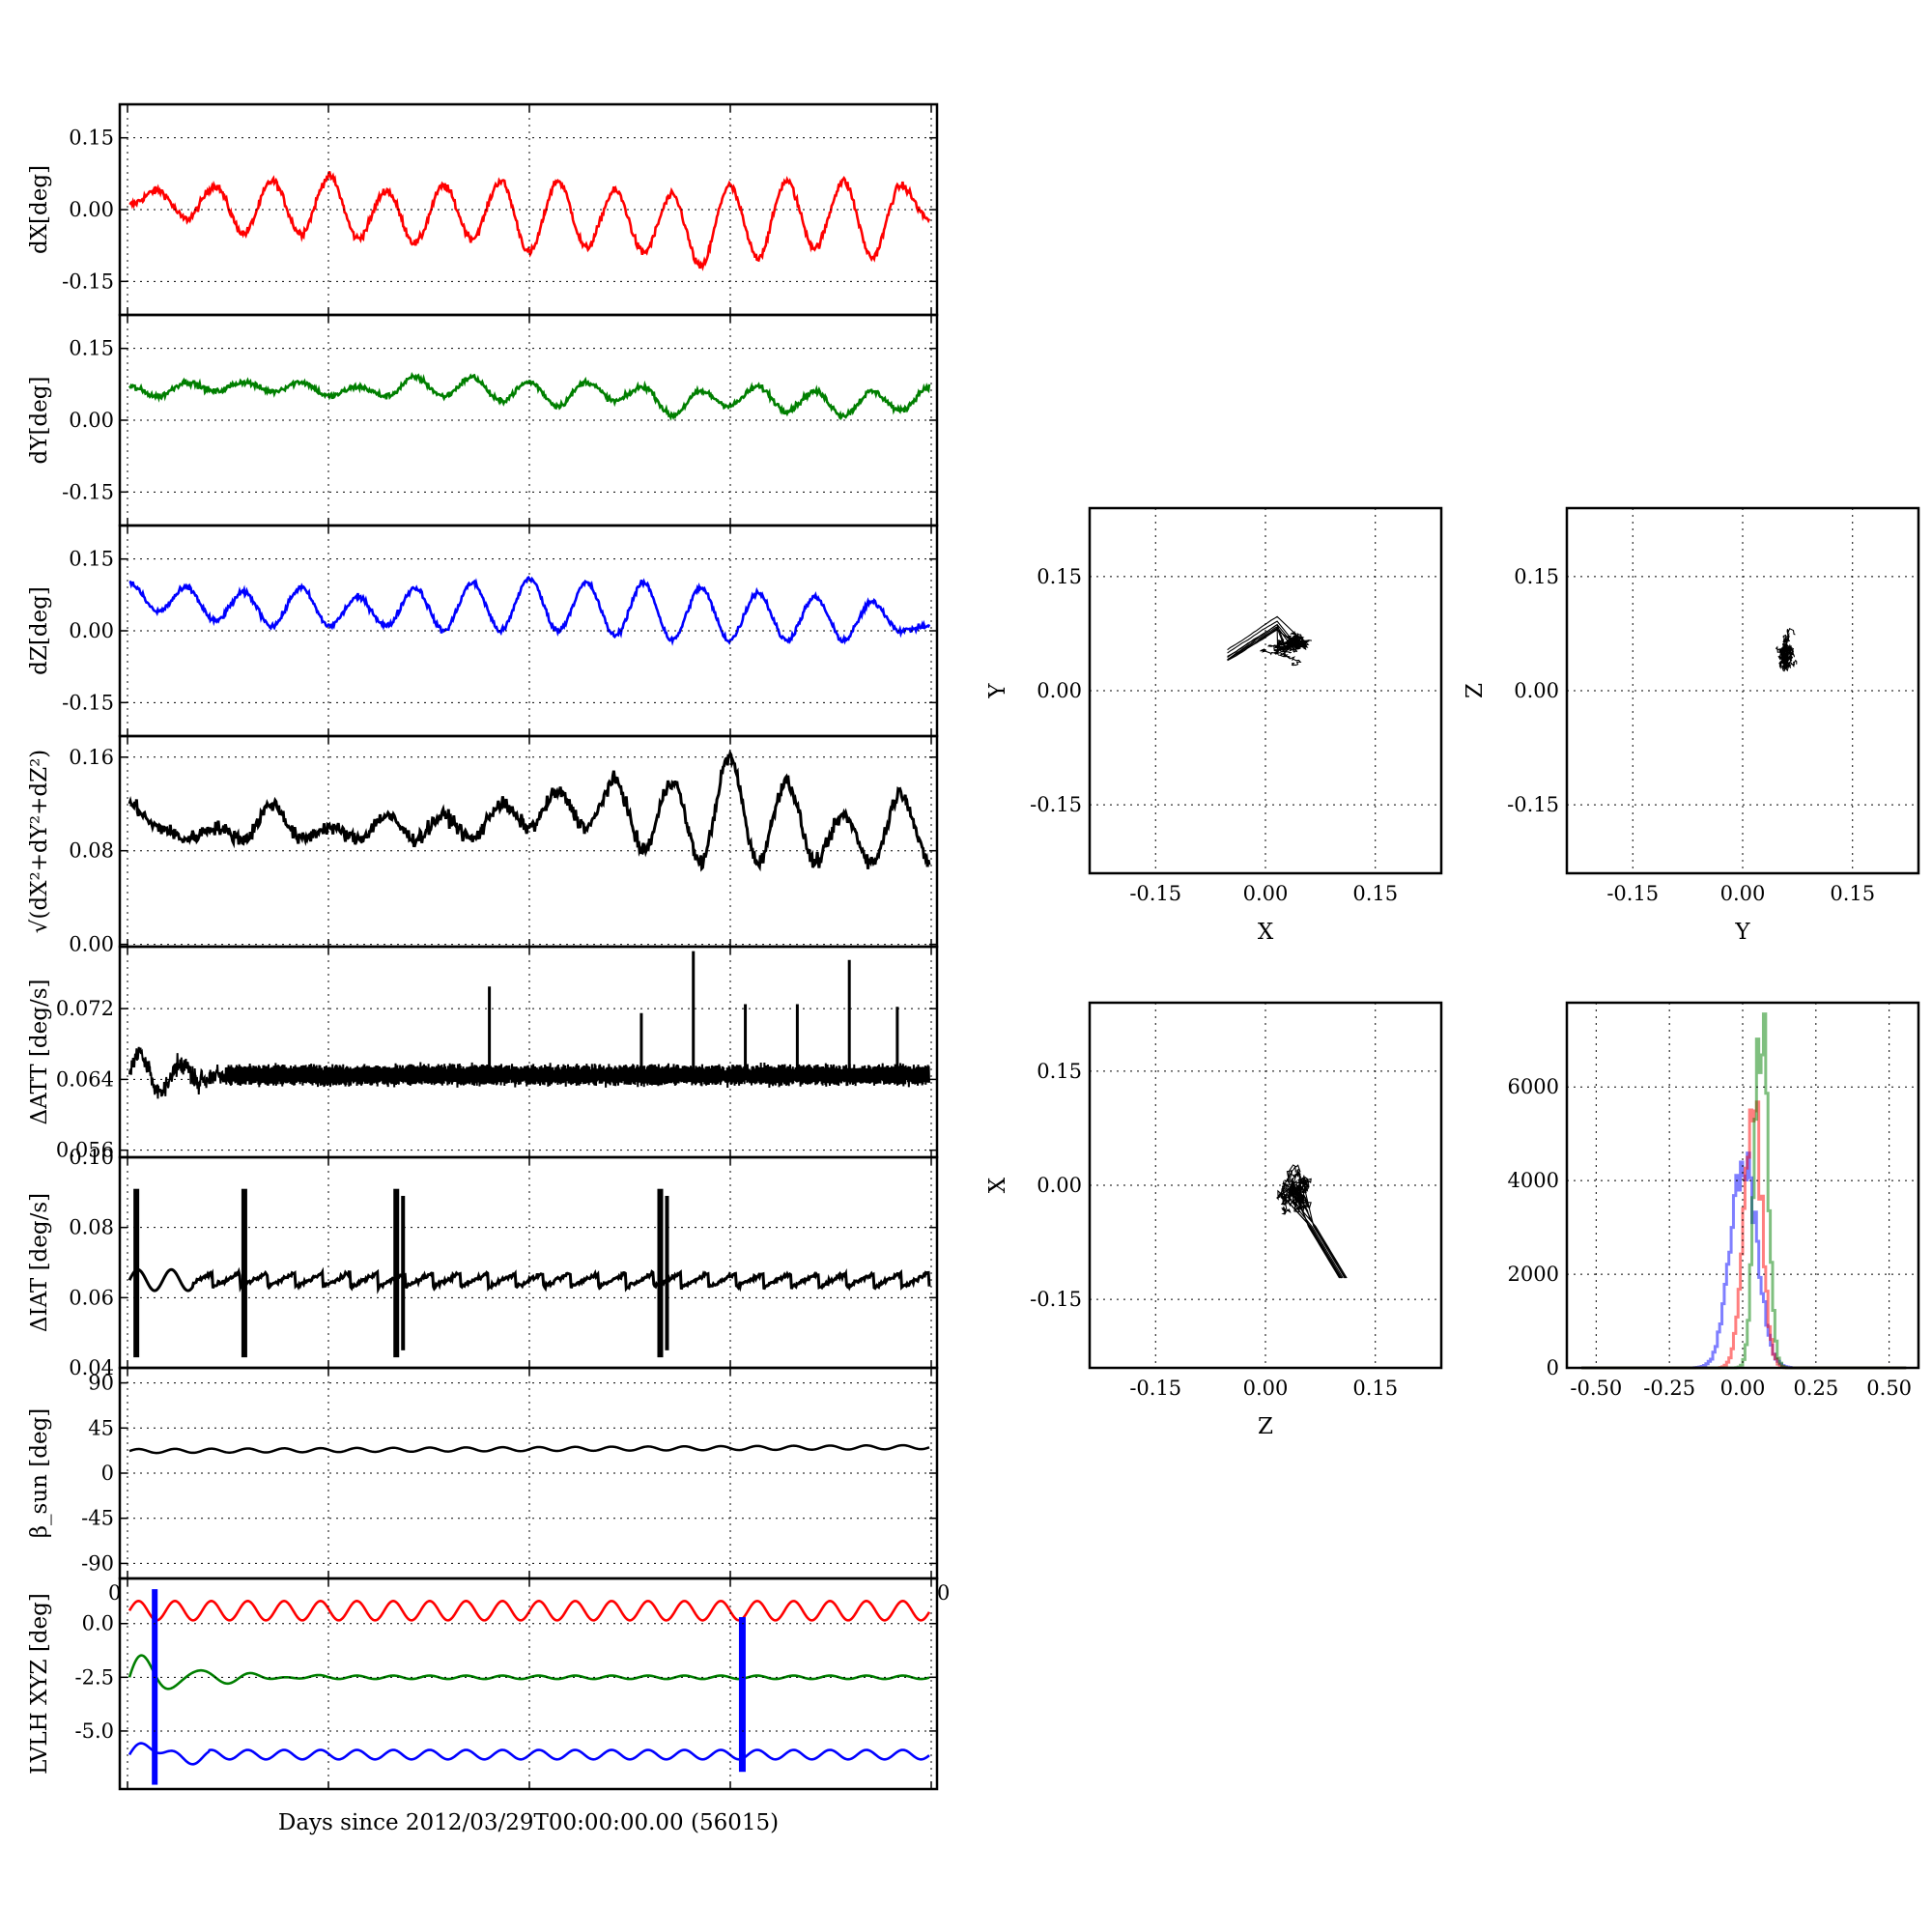 This screenshot has height=1932, width=1932. I want to click on ytick-label-datt-2: 0.056, so click(85, 1150).